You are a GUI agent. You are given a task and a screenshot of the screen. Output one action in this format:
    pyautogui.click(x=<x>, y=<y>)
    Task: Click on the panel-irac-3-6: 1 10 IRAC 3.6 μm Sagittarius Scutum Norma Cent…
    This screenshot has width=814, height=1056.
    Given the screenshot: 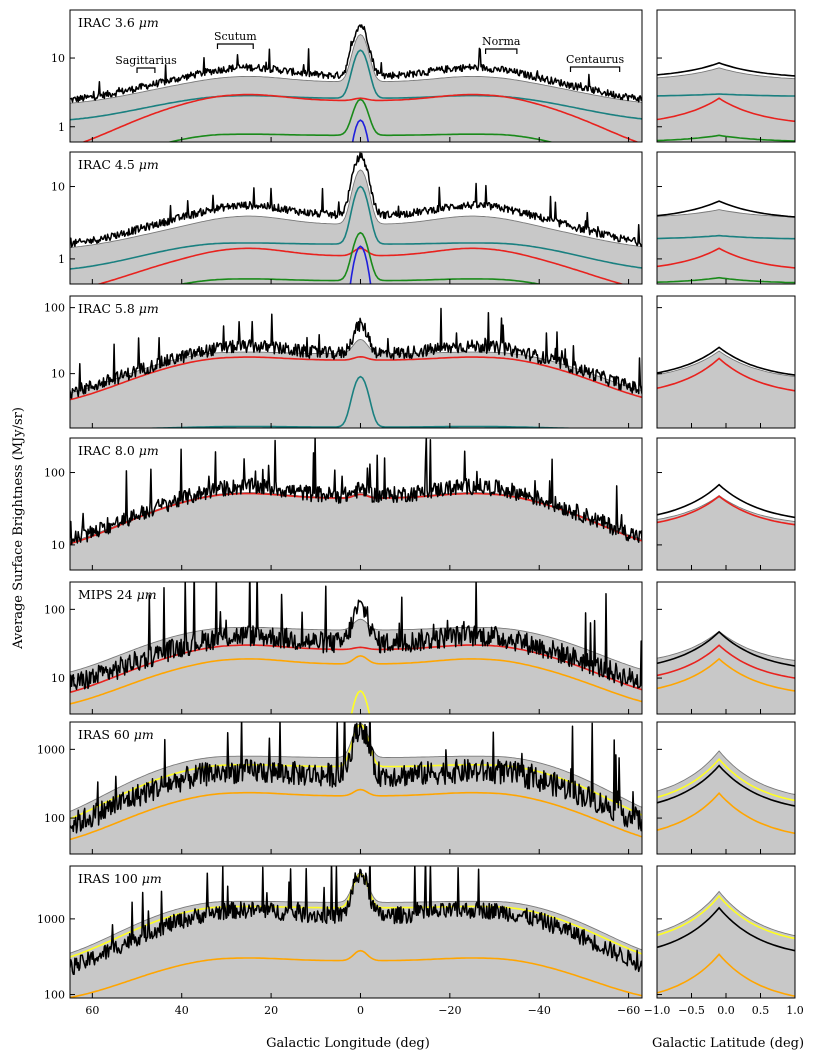 What is the action you would take?
    pyautogui.click(x=423, y=76)
    